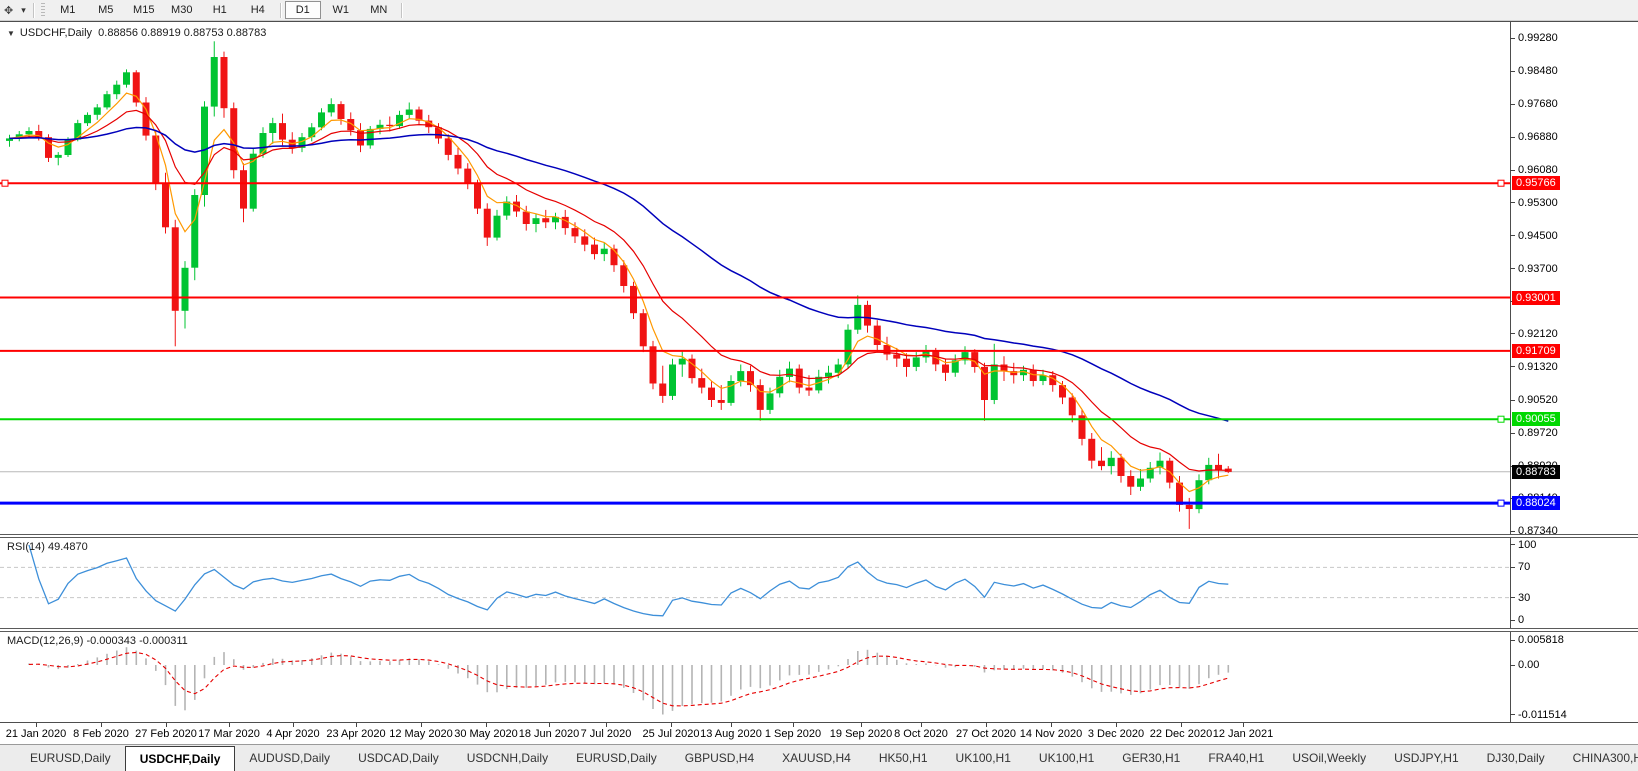 The width and height of the screenshot is (1638, 771). Describe the element at coordinates (671, 734) in the screenshot. I see `date-label: 25 Jul 2020` at that location.